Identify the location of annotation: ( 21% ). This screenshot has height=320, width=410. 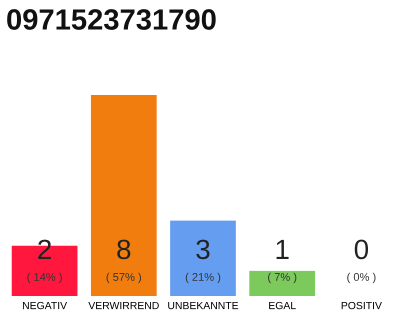
(203, 278).